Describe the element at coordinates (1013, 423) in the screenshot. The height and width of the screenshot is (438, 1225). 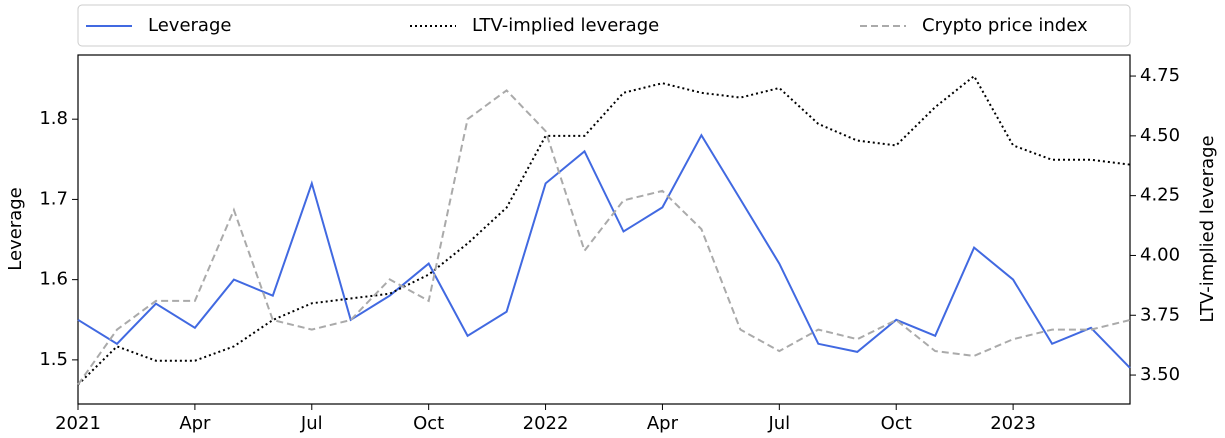
I see `x-tick-label: 2023` at that location.